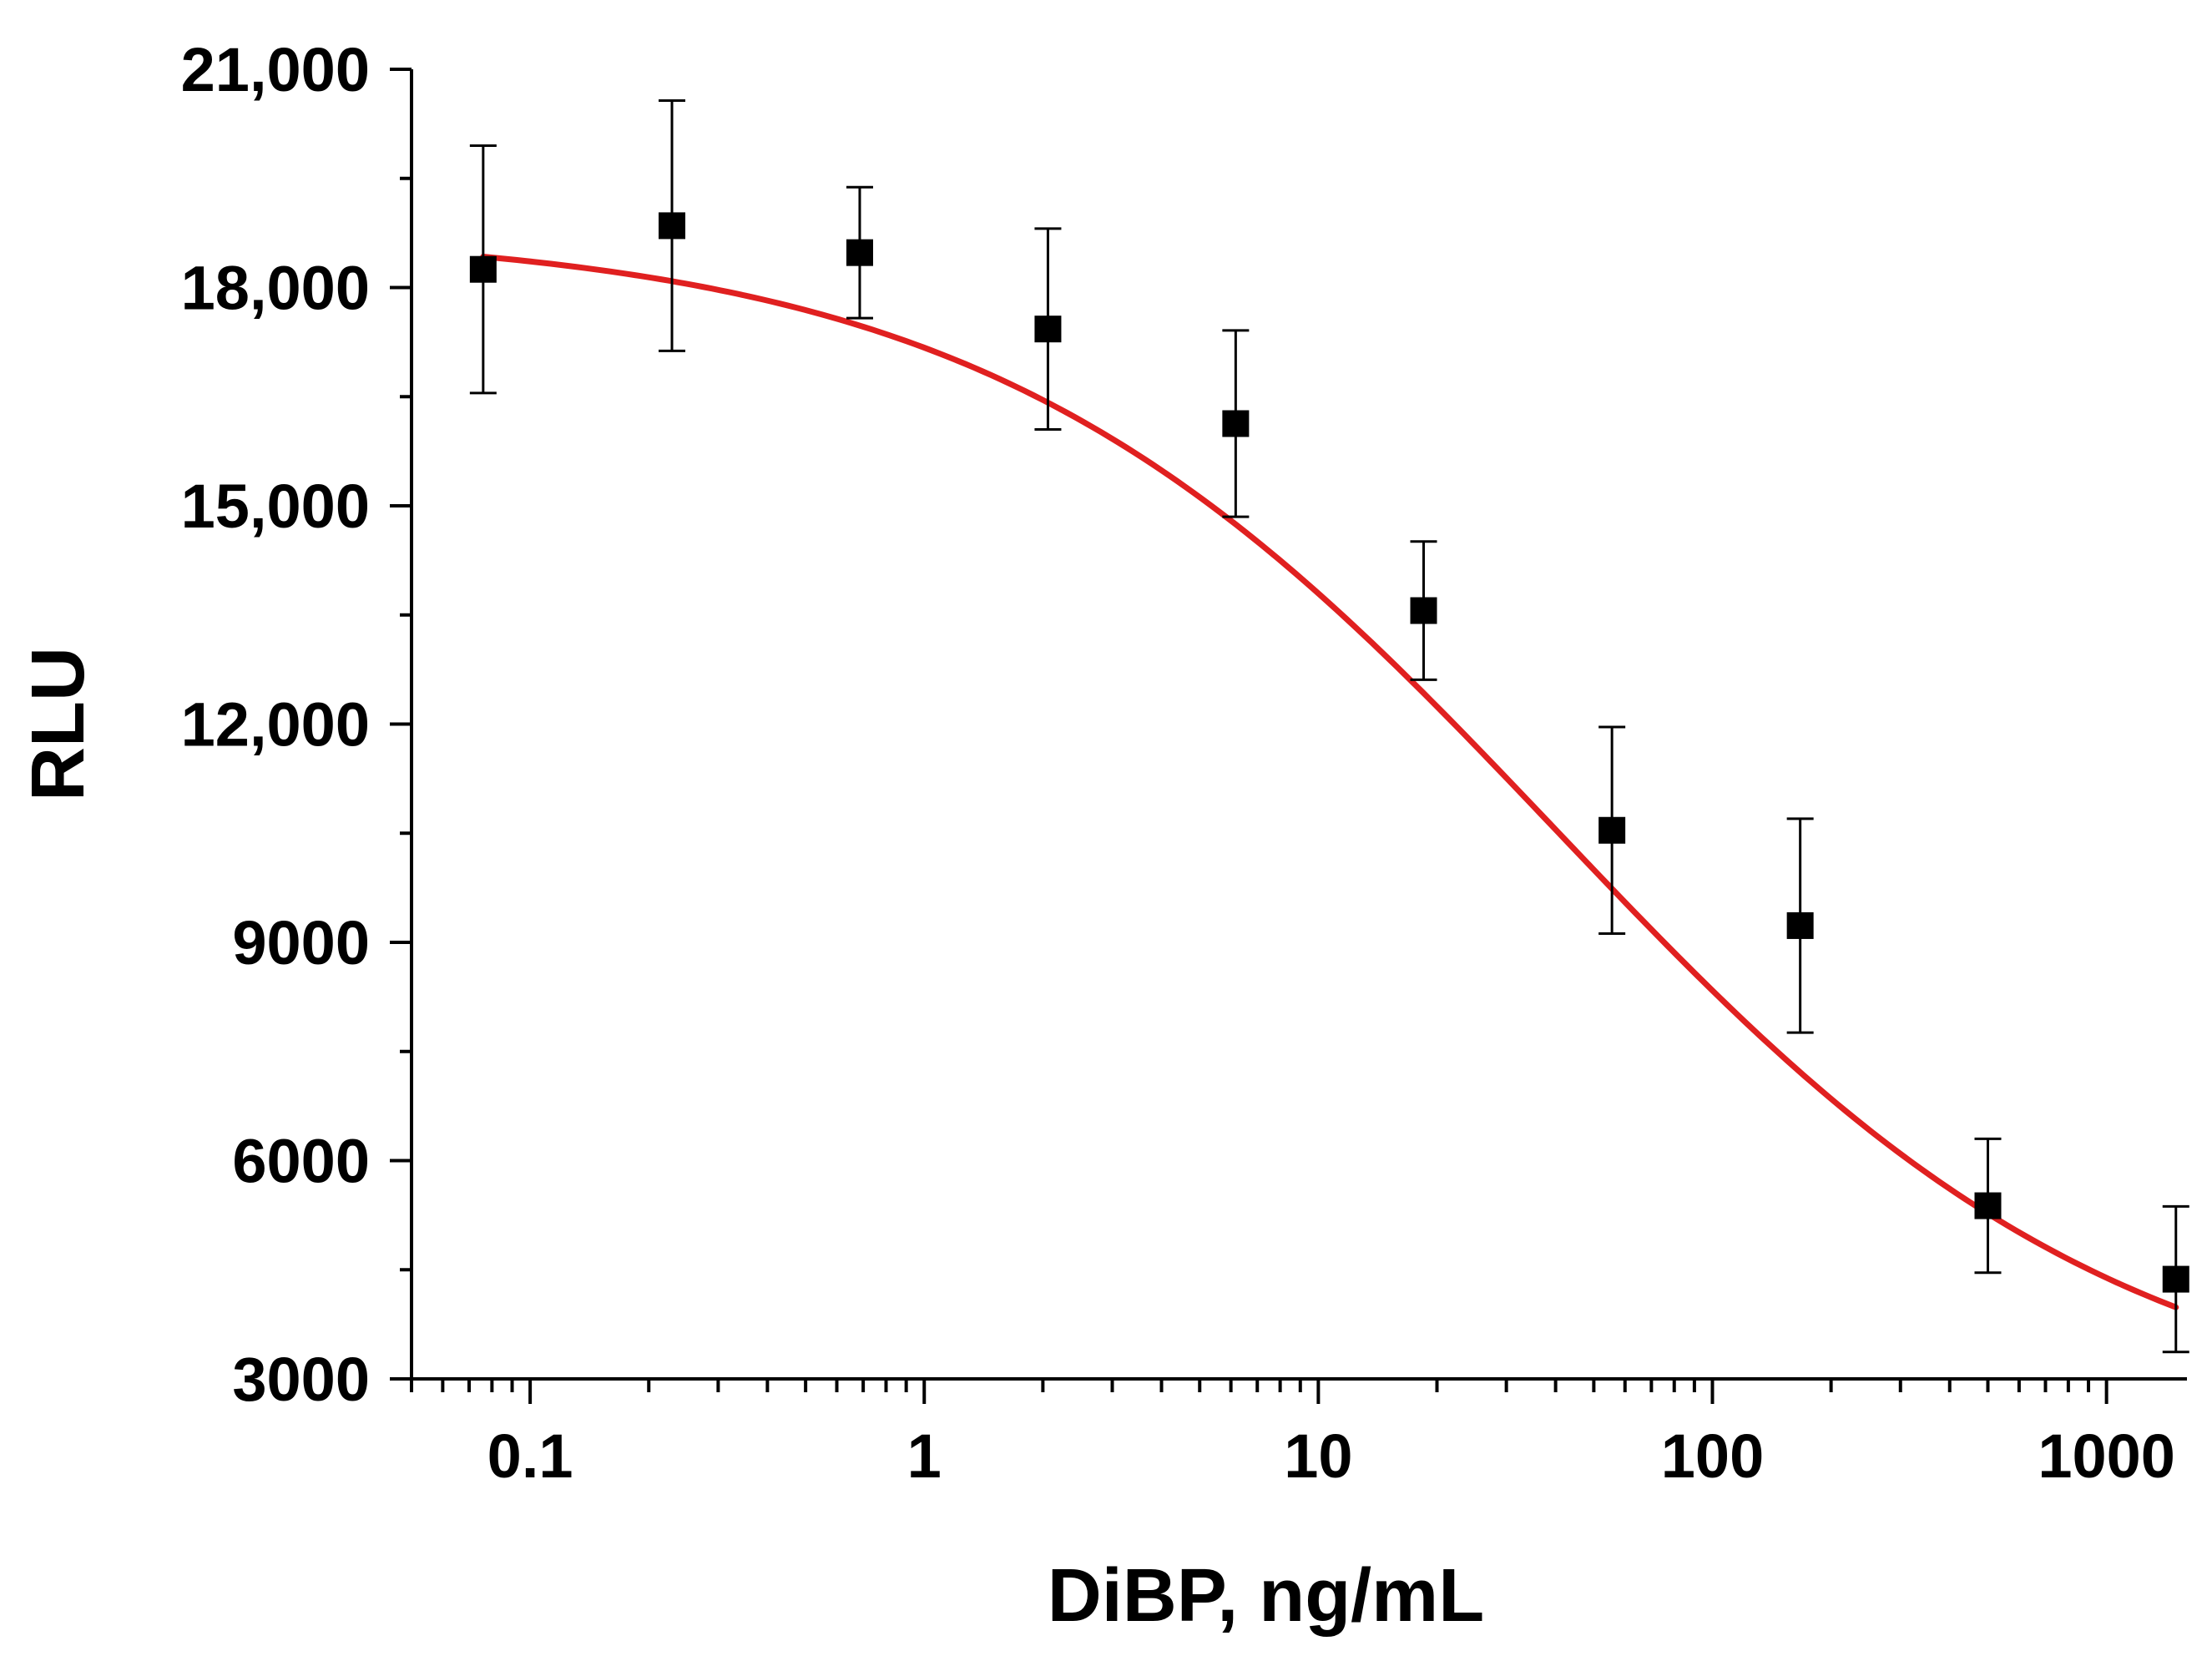 This screenshot has width=2212, height=1656. Describe the element at coordinates (301, 1379) in the screenshot. I see `y-tick-label: 3000` at that location.